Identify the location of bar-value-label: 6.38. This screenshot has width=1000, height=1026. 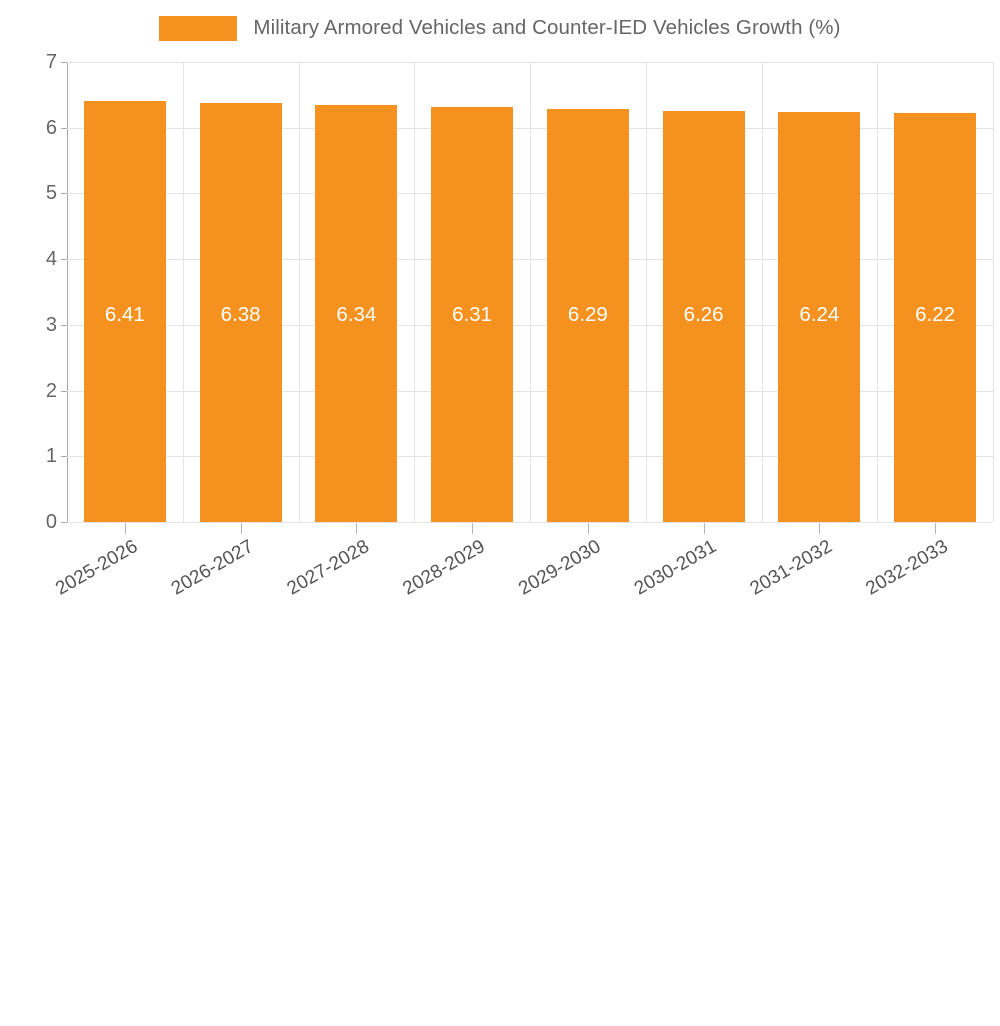
(240, 314).